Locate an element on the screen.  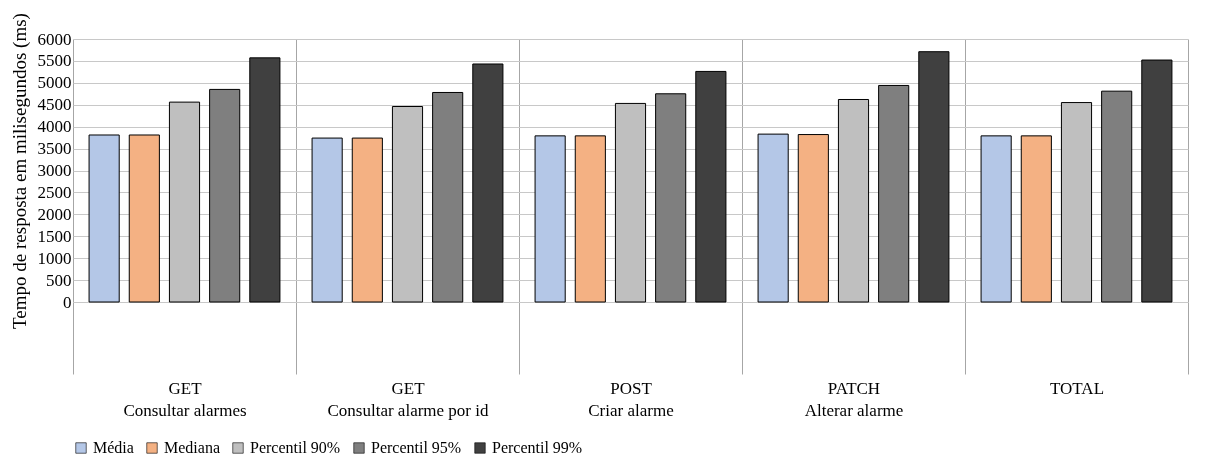
y-tick-label: 6000 is located at coordinates (54, 39).